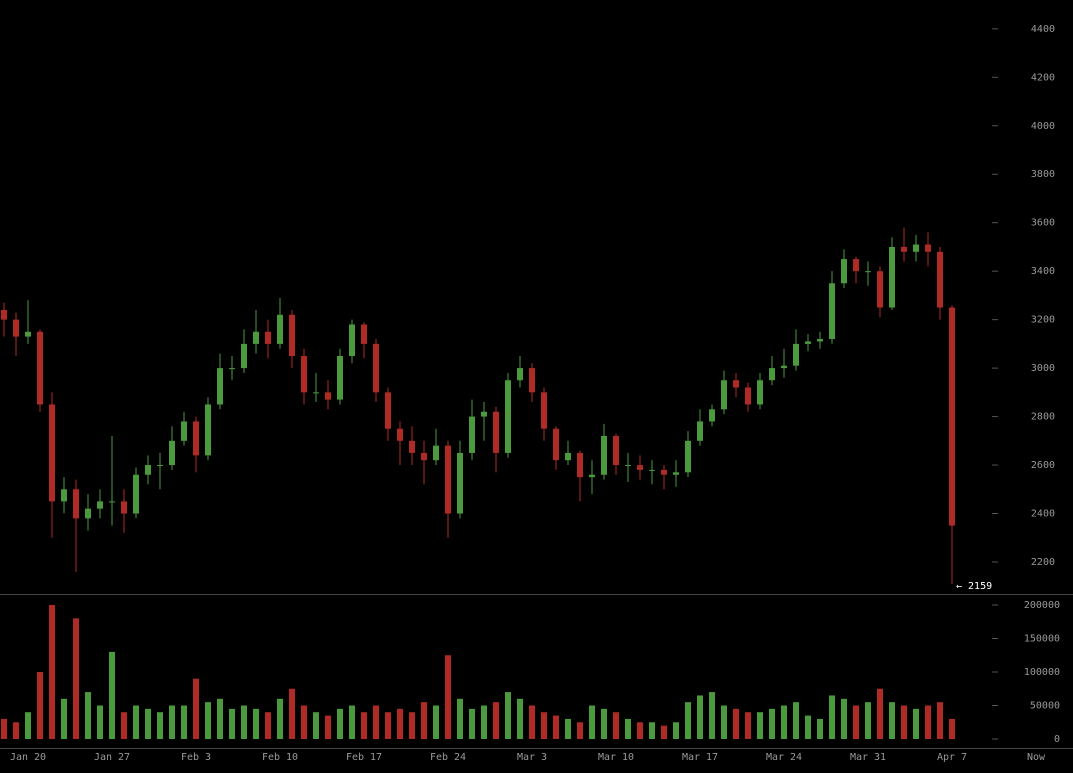 The height and width of the screenshot is (773, 1073). Describe the element at coordinates (700, 757) in the screenshot. I see `x-tick-label: Mar 17` at that location.